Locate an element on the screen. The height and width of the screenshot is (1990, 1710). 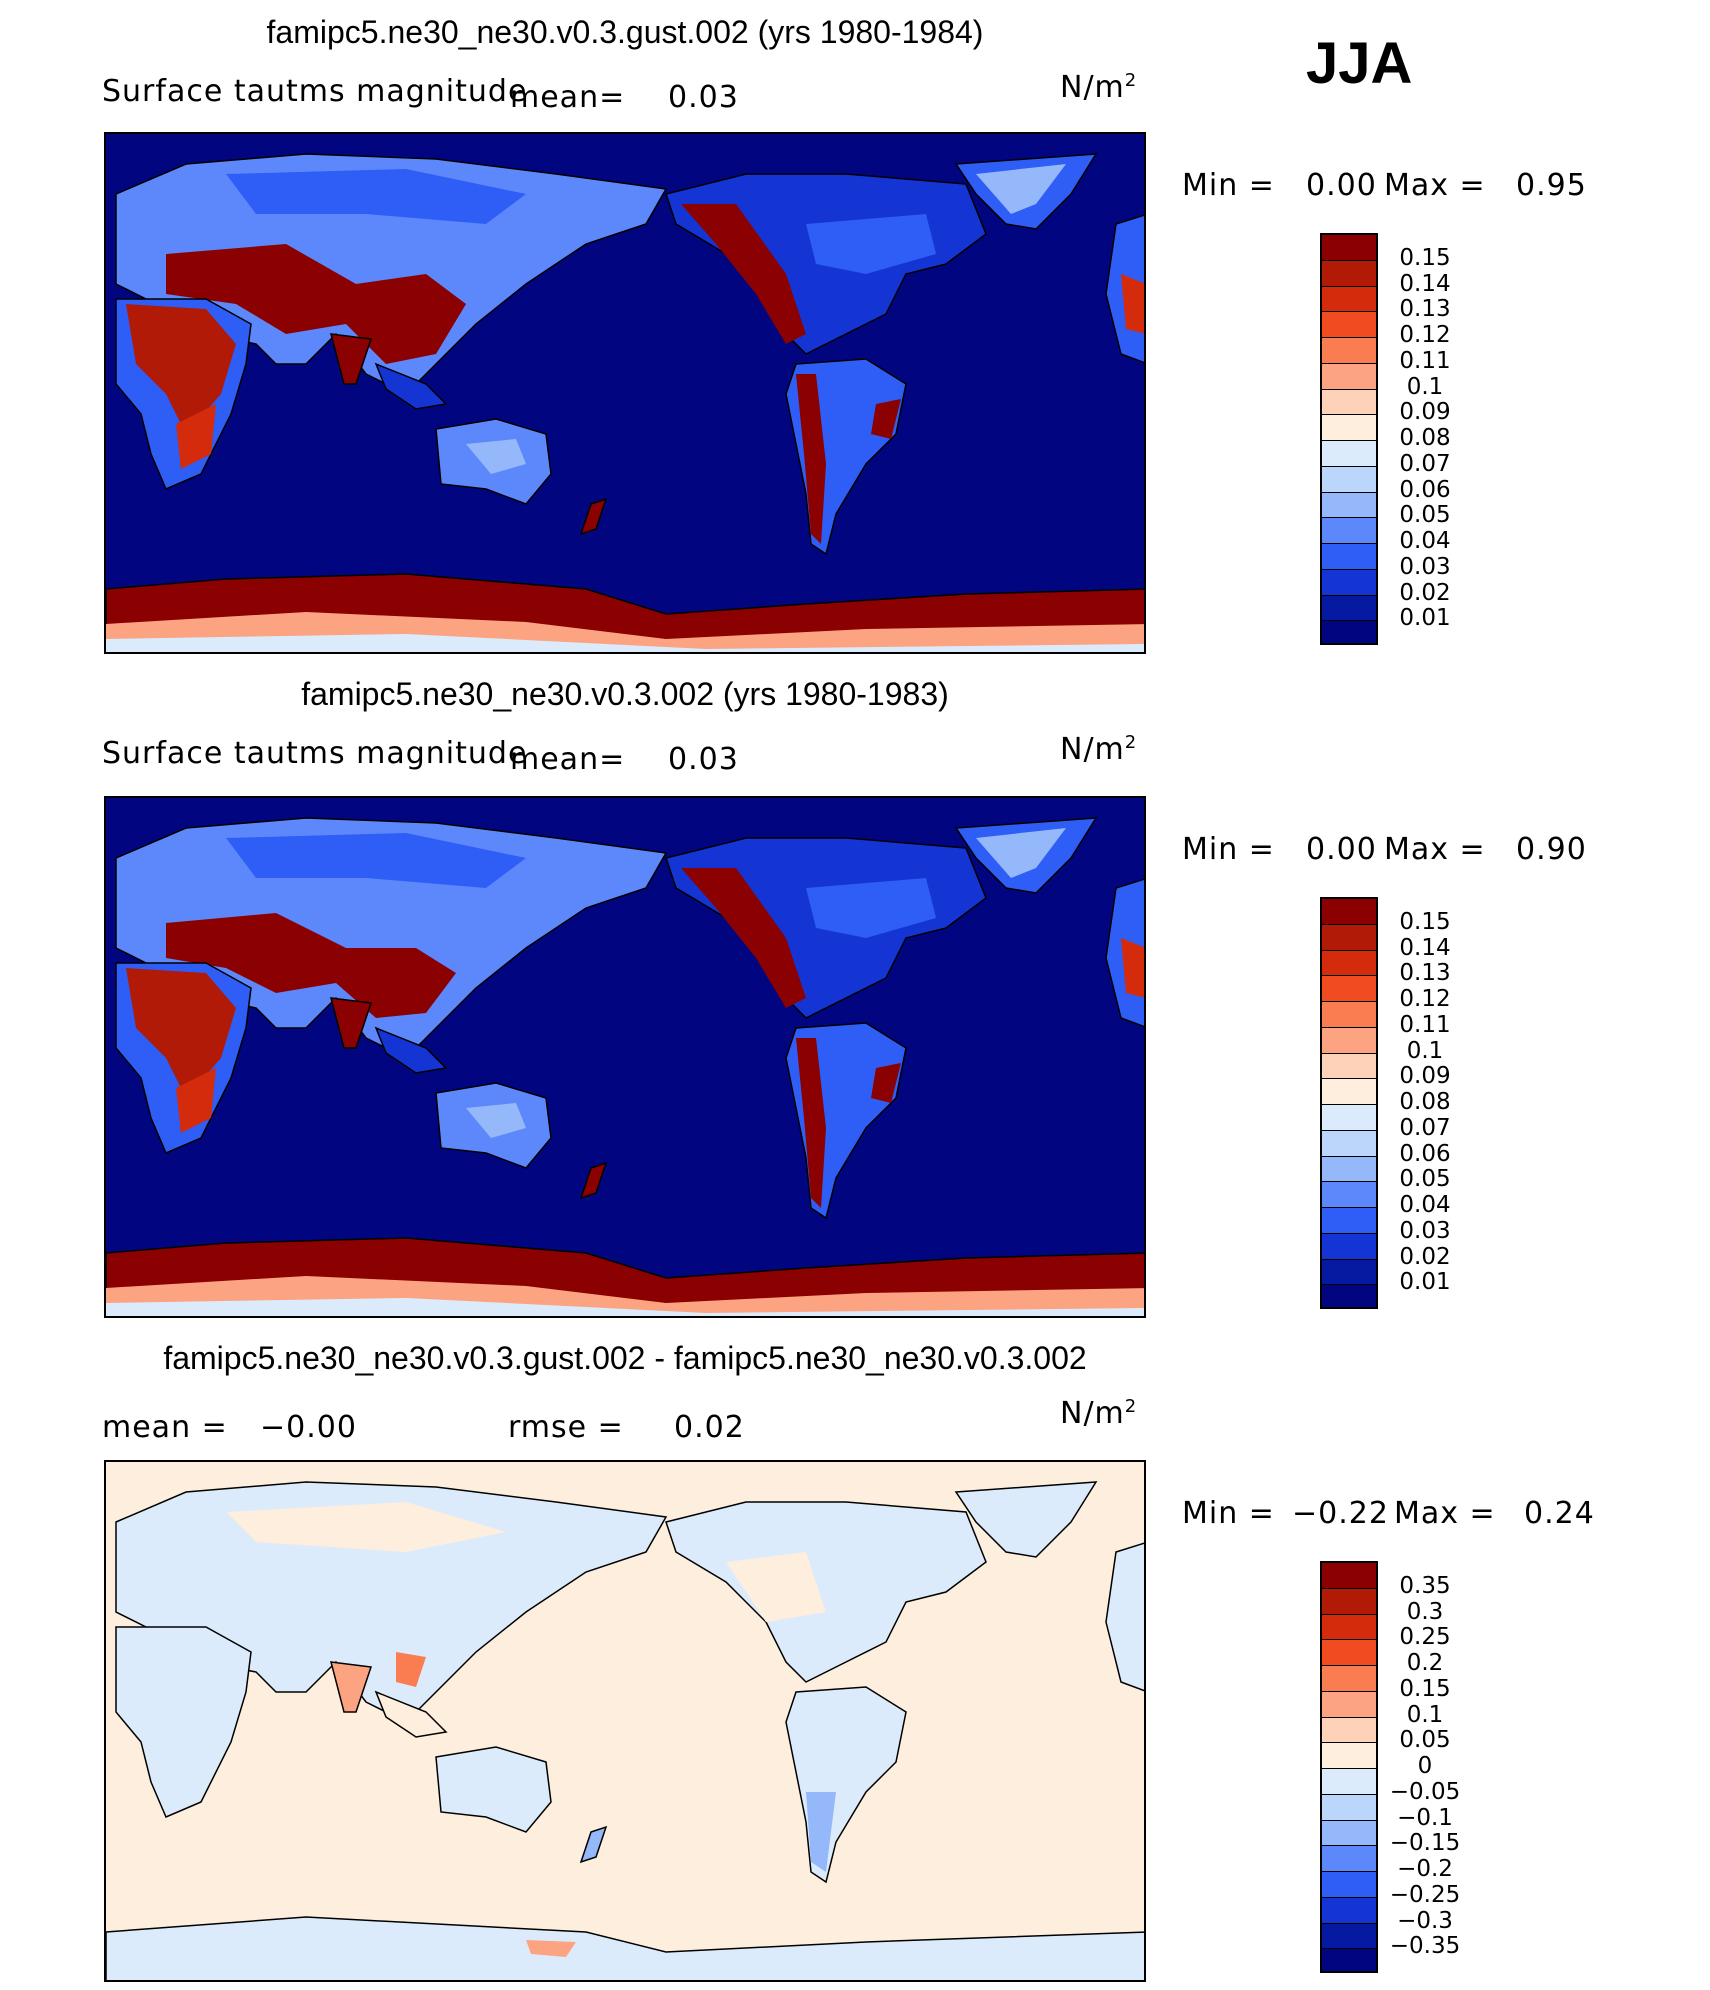
colorbar-tick-label: 0.25 is located at coordinates (1425, 1637).